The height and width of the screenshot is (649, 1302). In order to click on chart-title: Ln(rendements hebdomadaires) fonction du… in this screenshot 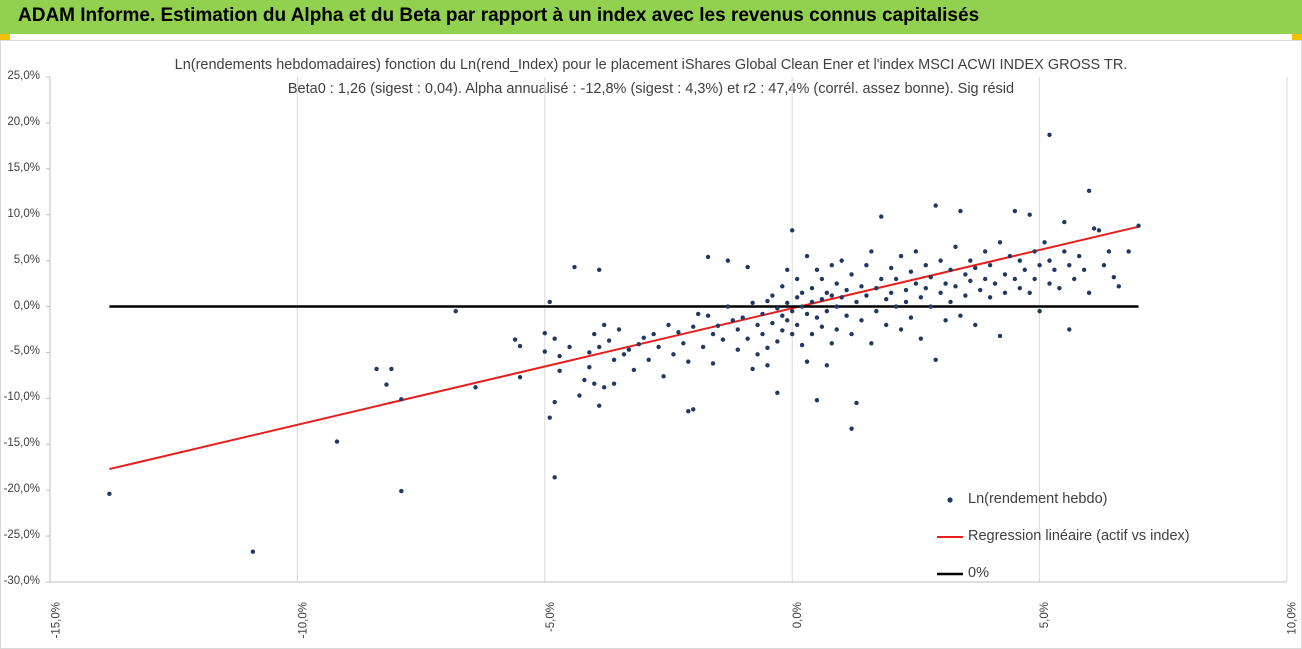, I will do `click(651, 65)`.